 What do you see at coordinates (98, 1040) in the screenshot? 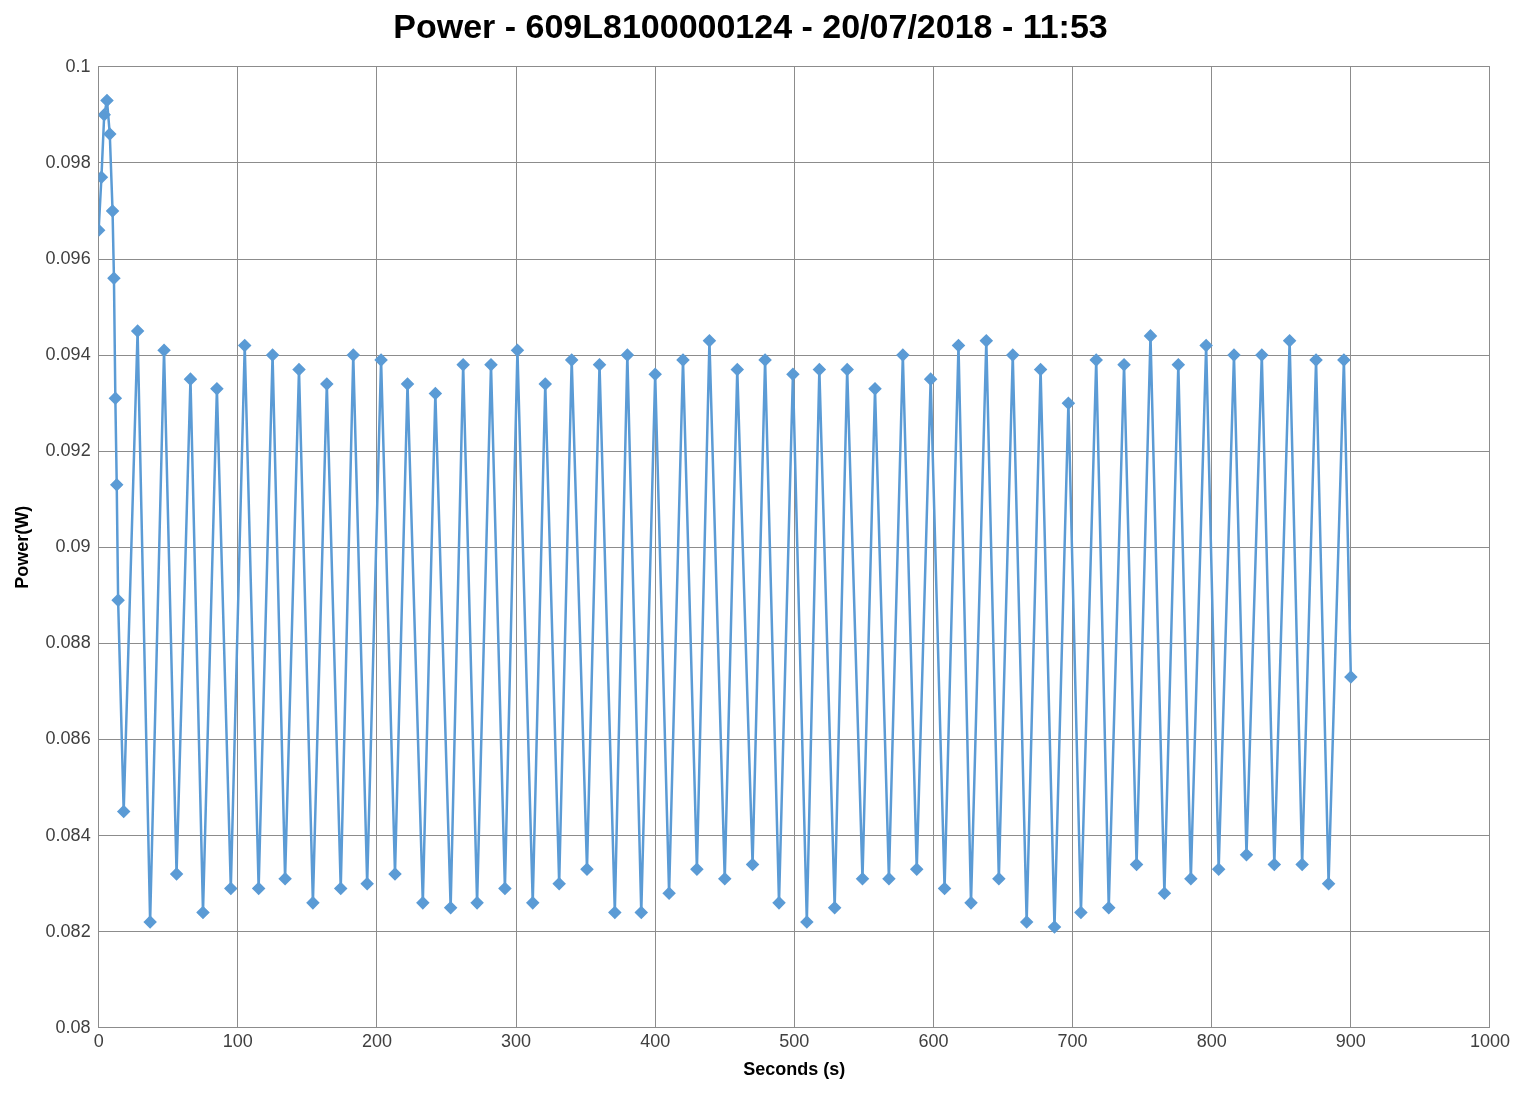
I see `x-tick-label: 0` at bounding box center [98, 1040].